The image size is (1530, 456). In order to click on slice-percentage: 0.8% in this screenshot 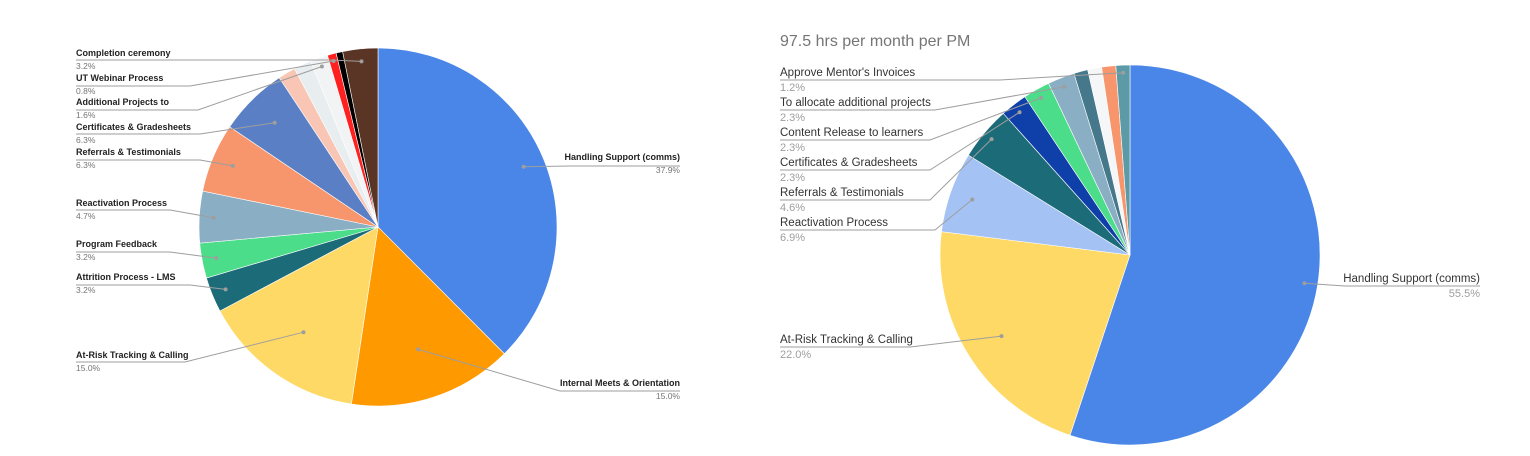, I will do `click(86, 91)`.